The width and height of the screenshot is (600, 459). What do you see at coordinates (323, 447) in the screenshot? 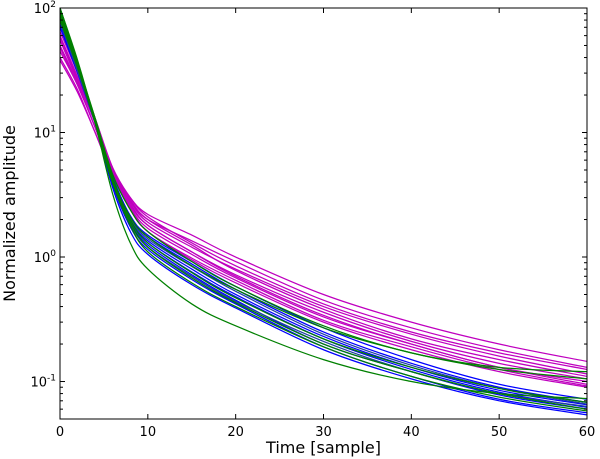
I see `x-axis-label: Time [sample]` at bounding box center [323, 447].